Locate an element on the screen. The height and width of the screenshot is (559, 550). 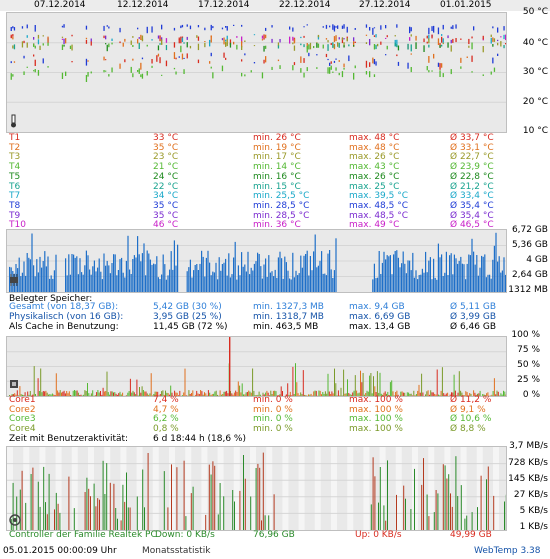
memory-max: max. 9,4 GB is located at coordinates (377, 307).